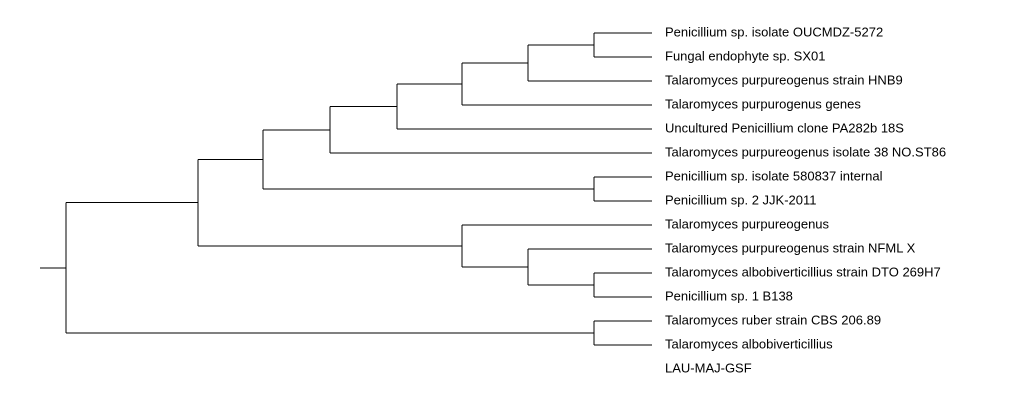 Image resolution: width=1020 pixels, height=404 pixels. Describe the element at coordinates (741, 199) in the screenshot. I see `leaf-label-8: Penicillium sp. 2 JJK-2011` at that location.